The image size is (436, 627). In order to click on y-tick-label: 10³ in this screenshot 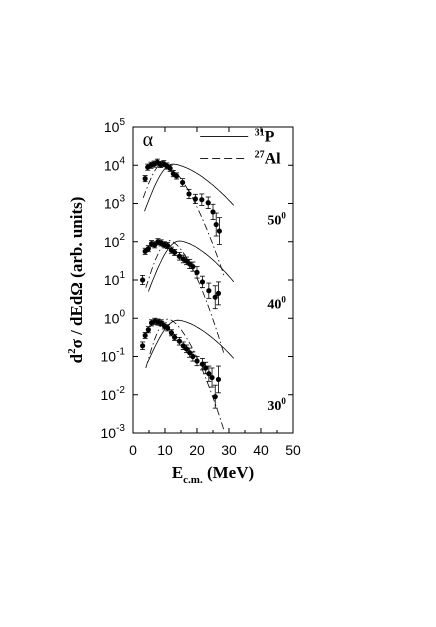, I will do `click(115, 203)`.